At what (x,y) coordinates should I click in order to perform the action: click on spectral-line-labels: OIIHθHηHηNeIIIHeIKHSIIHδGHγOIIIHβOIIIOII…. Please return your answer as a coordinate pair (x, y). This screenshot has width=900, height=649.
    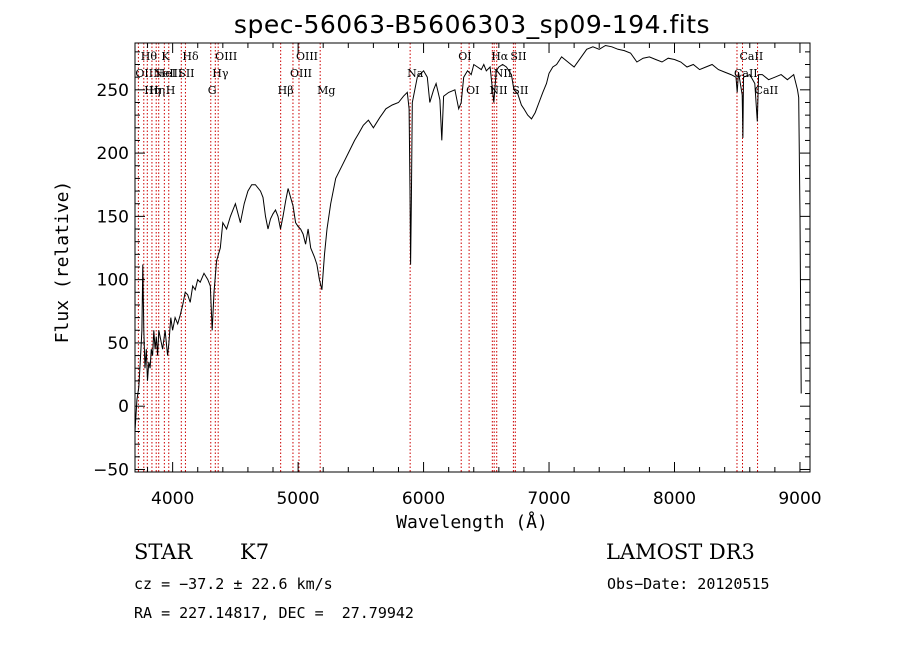
    Looking at the image, I should click on (456, 73).